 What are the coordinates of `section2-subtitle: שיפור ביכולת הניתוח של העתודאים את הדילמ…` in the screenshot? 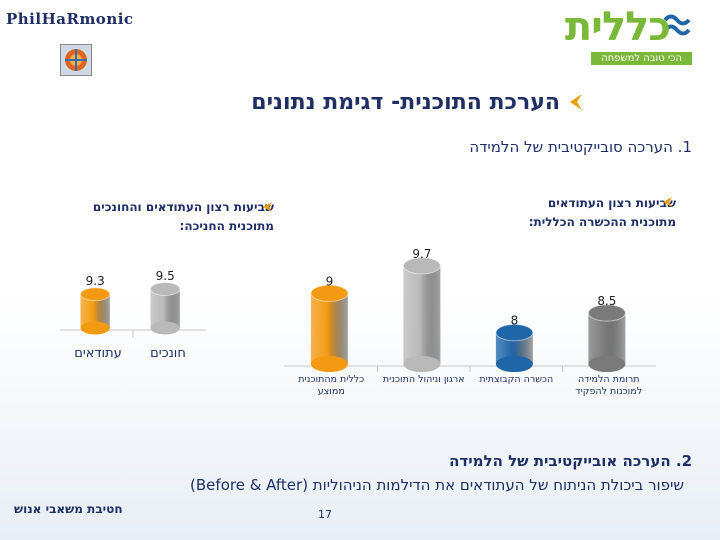 It's located at (437, 485).